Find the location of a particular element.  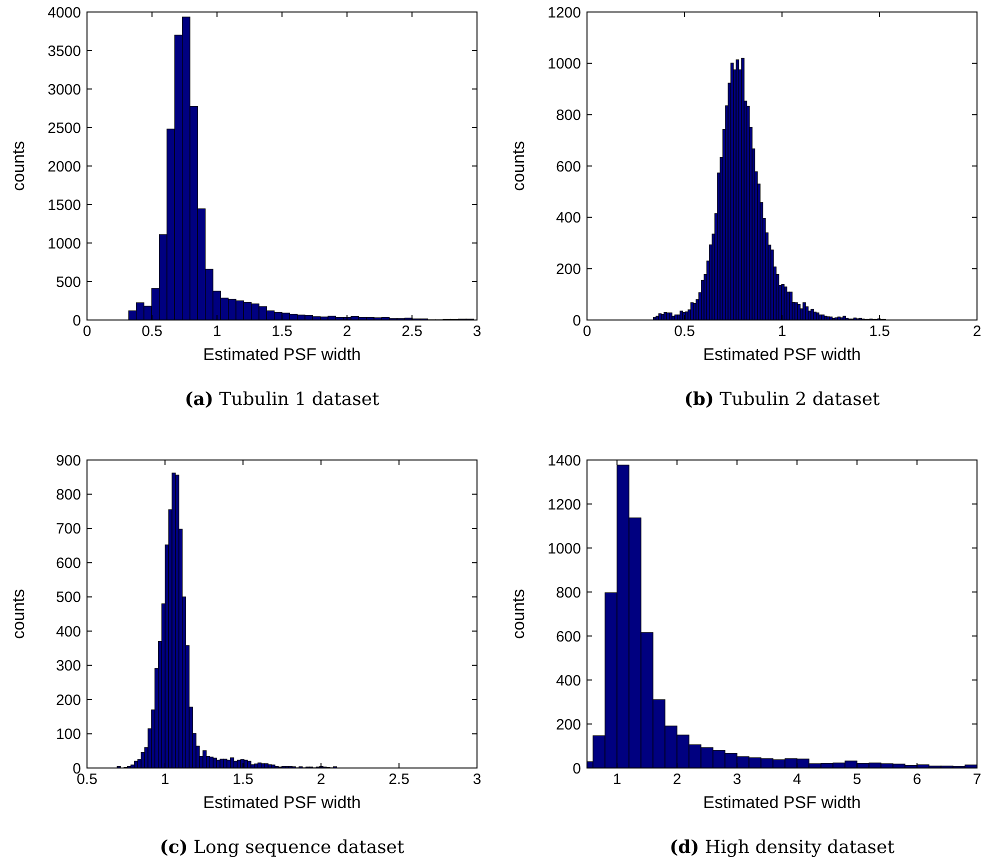

text: (c) Long sequence dataset is located at coordinates (282, 847).